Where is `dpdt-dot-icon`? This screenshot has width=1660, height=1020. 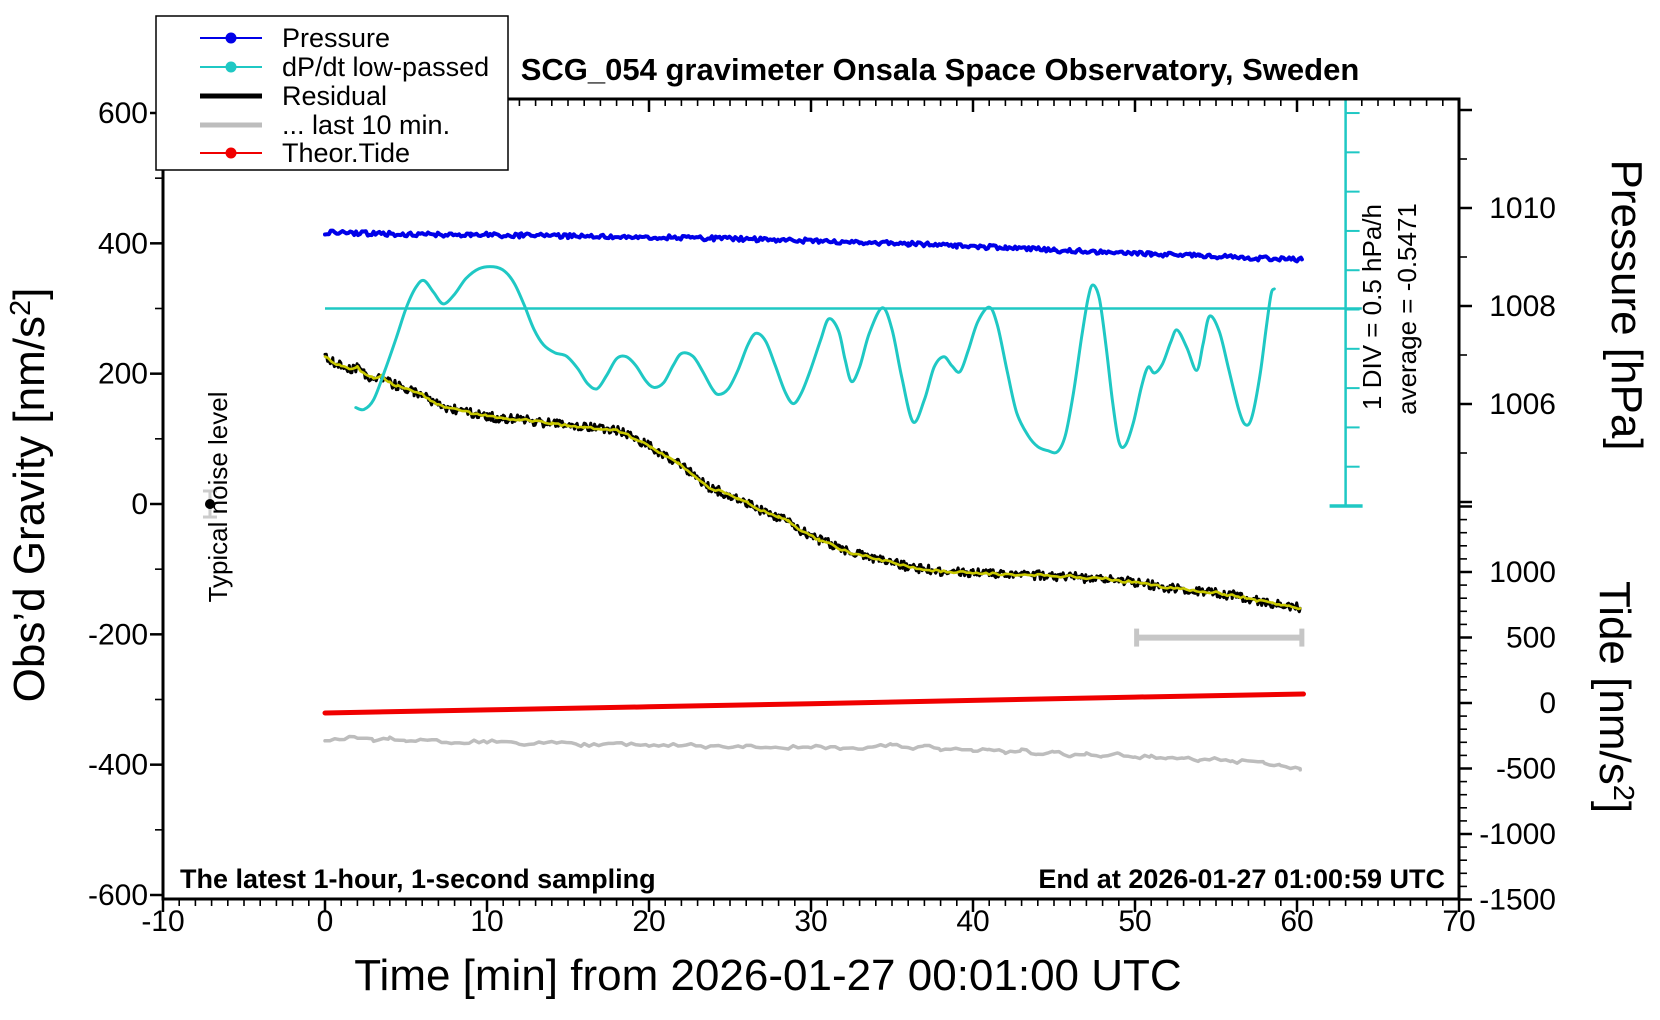
dpdt-dot-icon is located at coordinates (231, 67).